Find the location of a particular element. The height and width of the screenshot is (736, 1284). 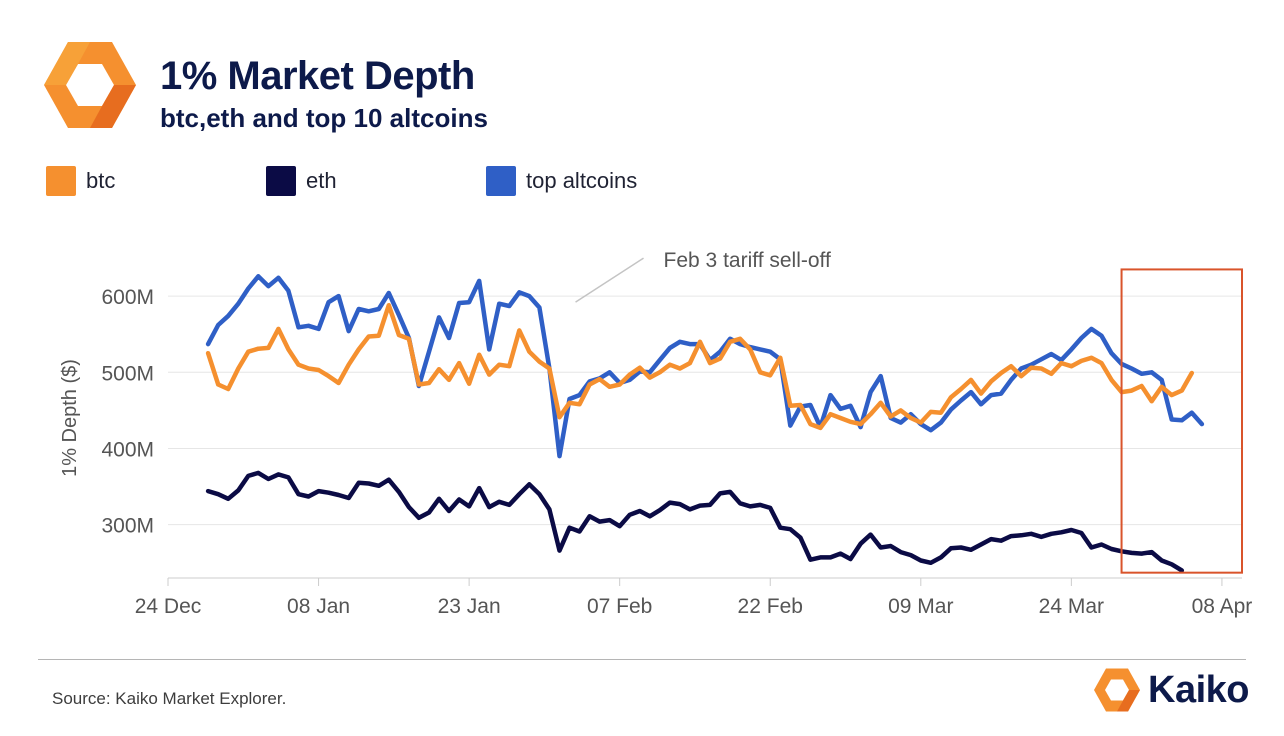

legend-swatch-eth is located at coordinates (281, 181).